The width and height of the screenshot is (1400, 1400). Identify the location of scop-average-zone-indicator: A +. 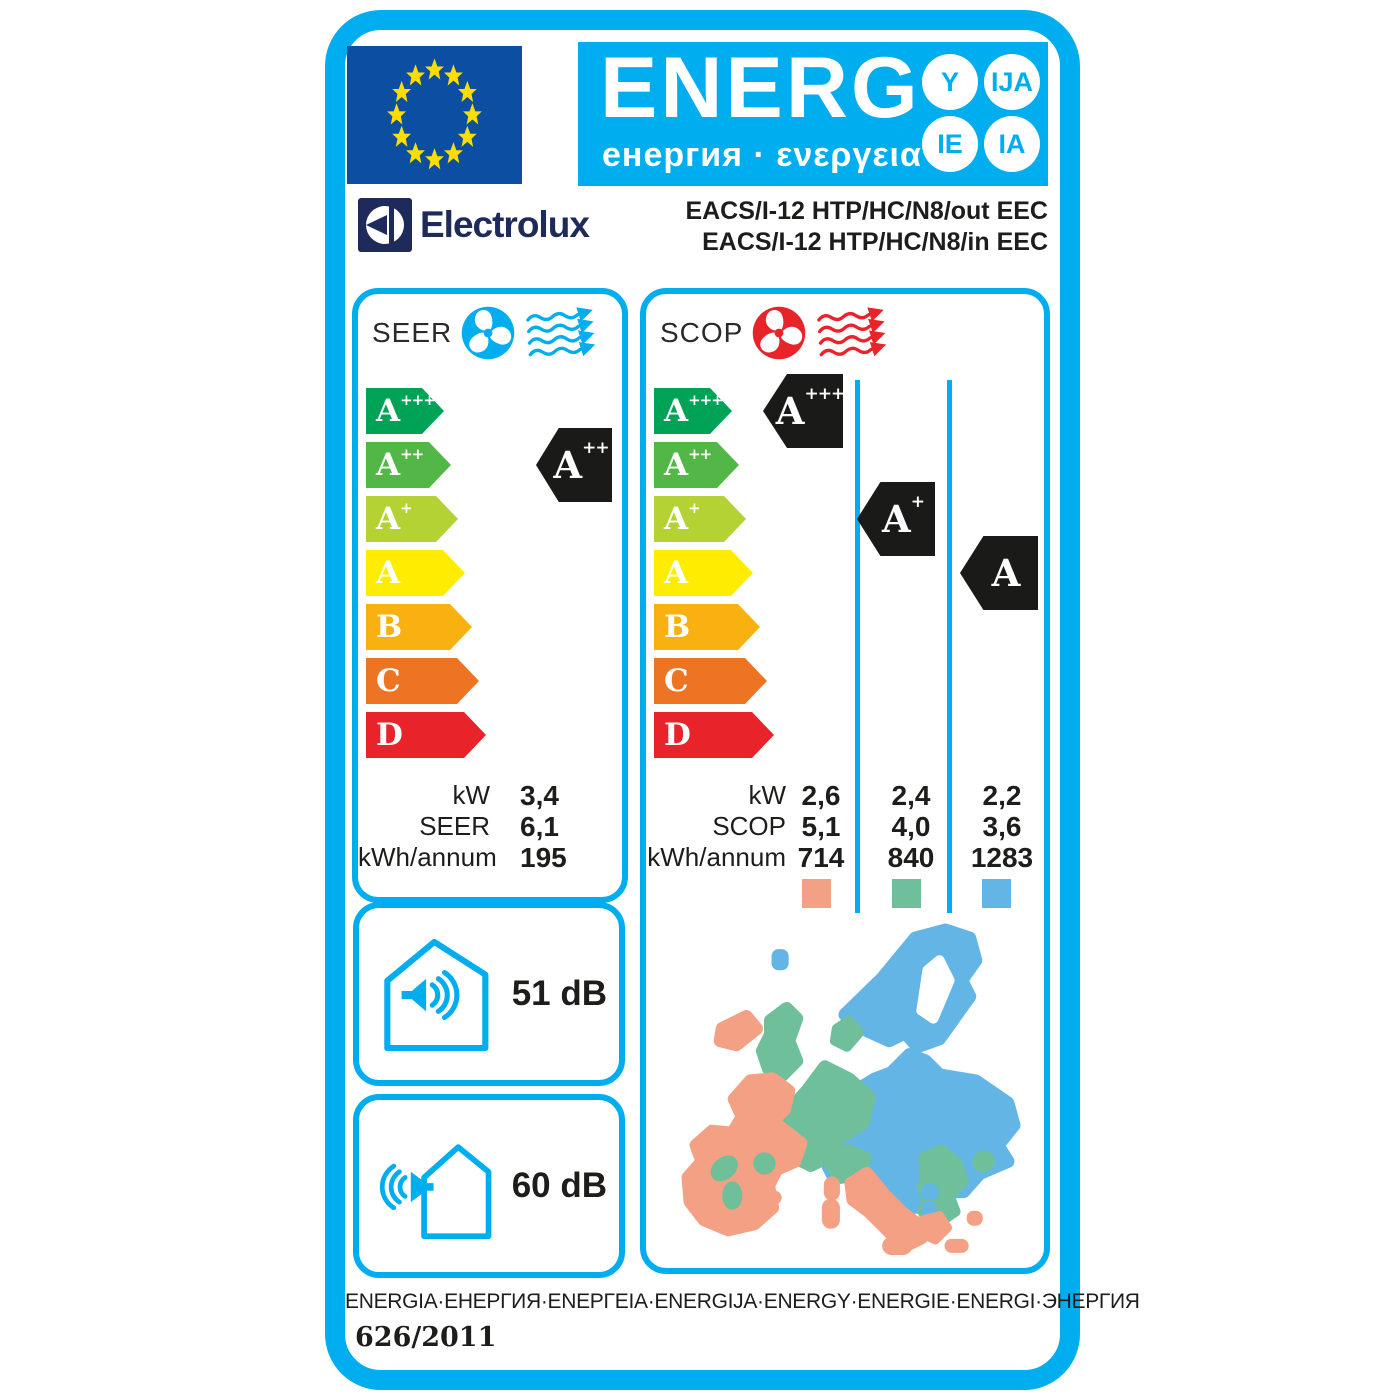
(896, 519).